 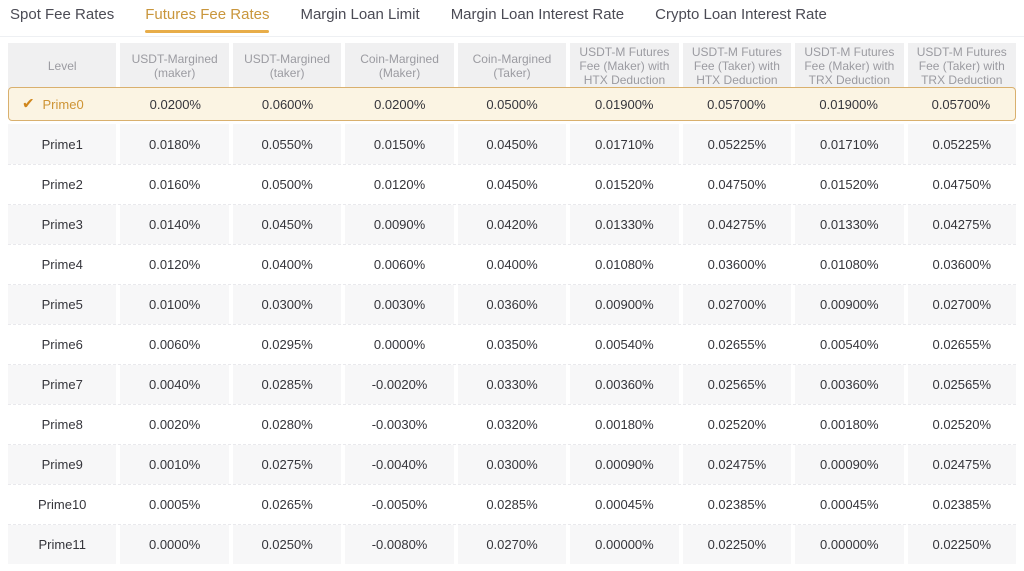 I want to click on cell-value: 0.0320%, so click(x=512, y=424).